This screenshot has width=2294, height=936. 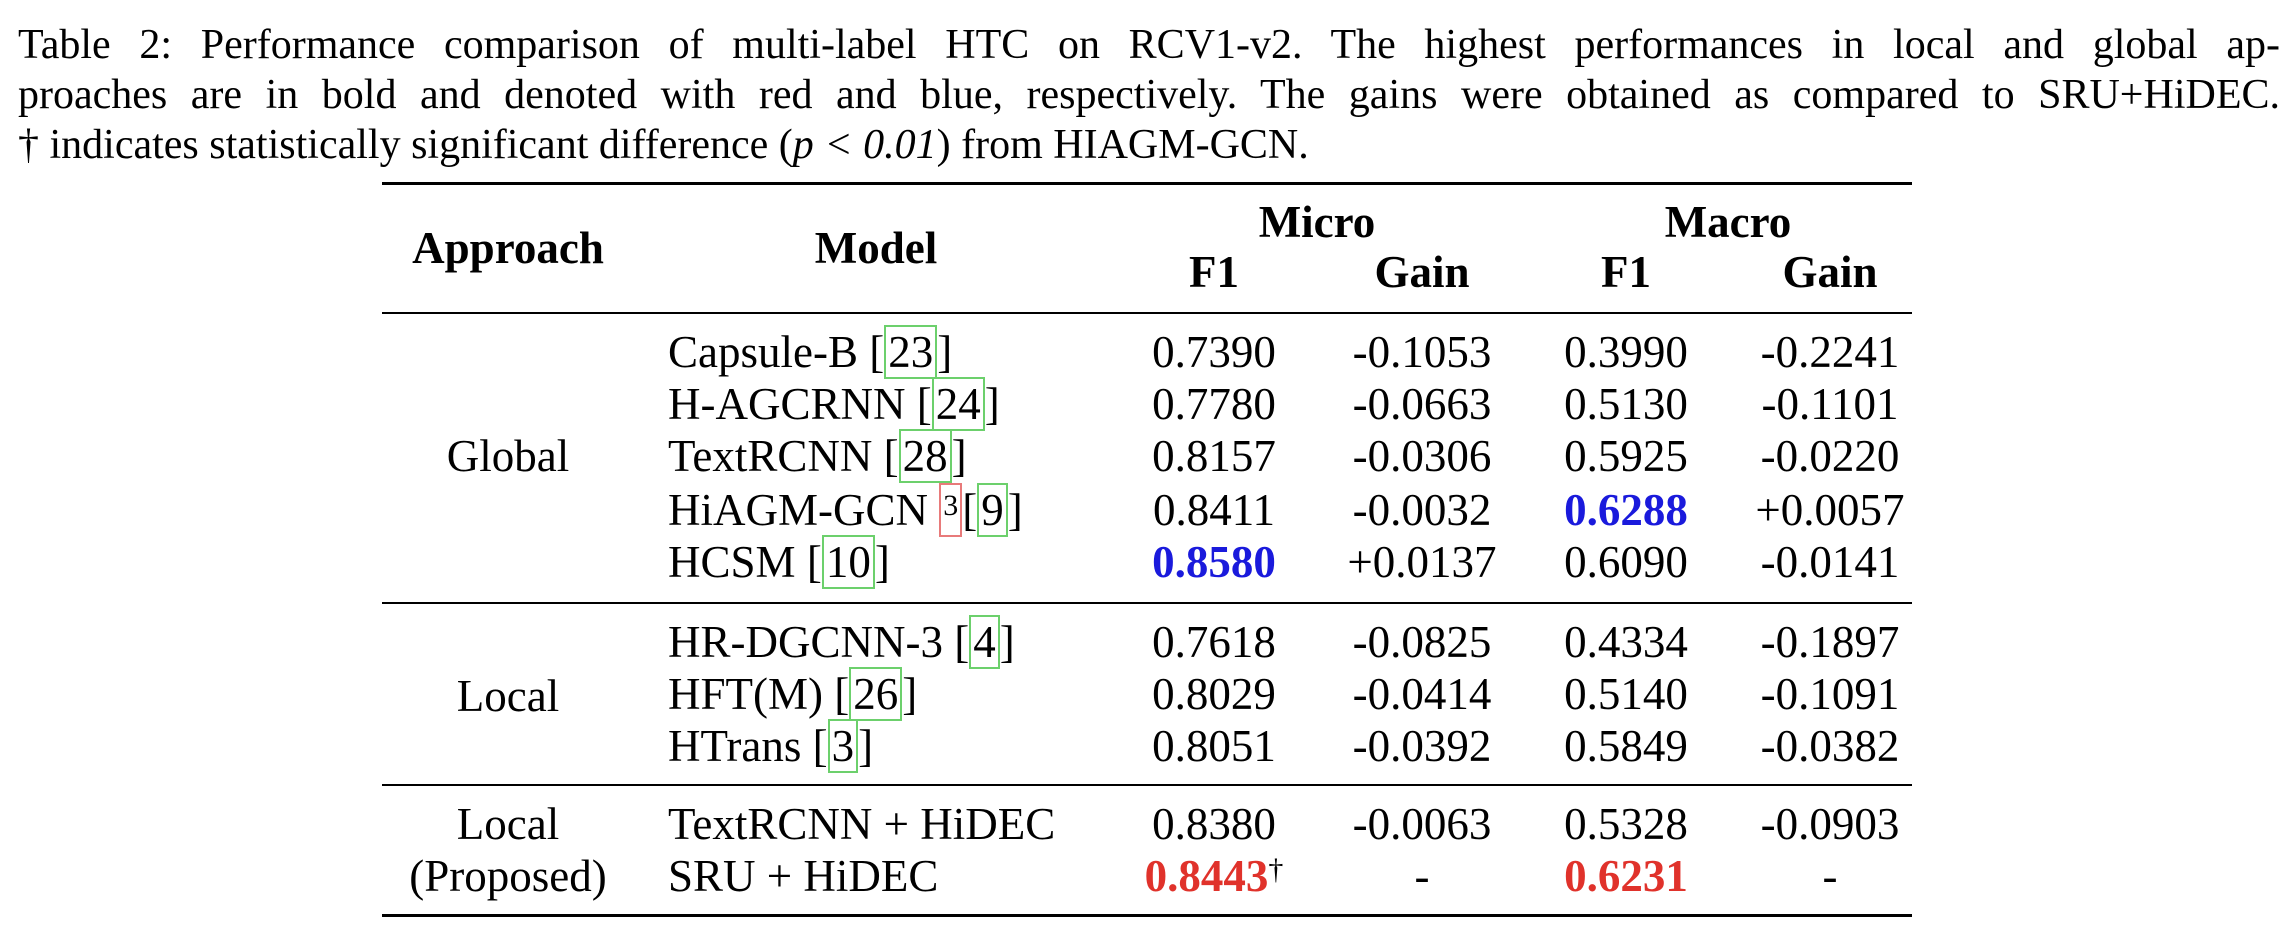 What do you see at coordinates (984, 642) in the screenshot?
I see `citation-link: 4` at bounding box center [984, 642].